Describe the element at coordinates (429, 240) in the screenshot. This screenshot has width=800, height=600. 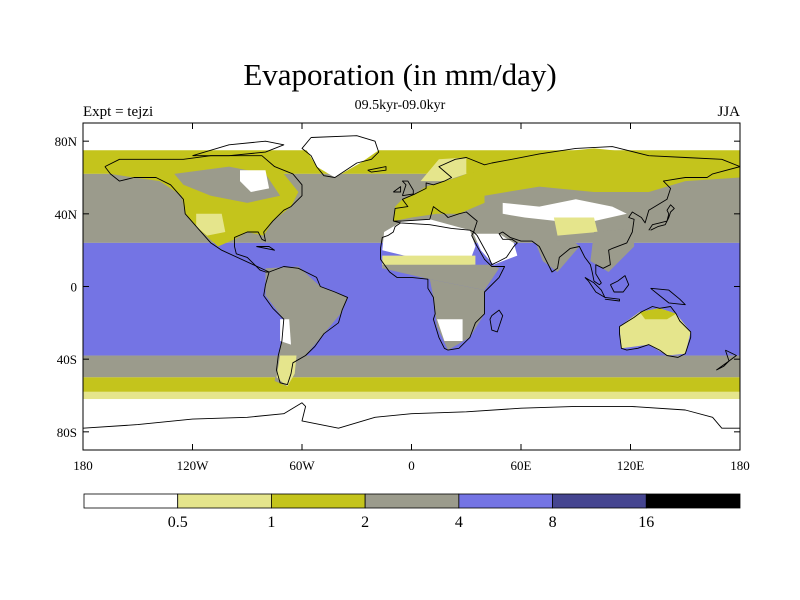
I see `region-sahara` at that location.